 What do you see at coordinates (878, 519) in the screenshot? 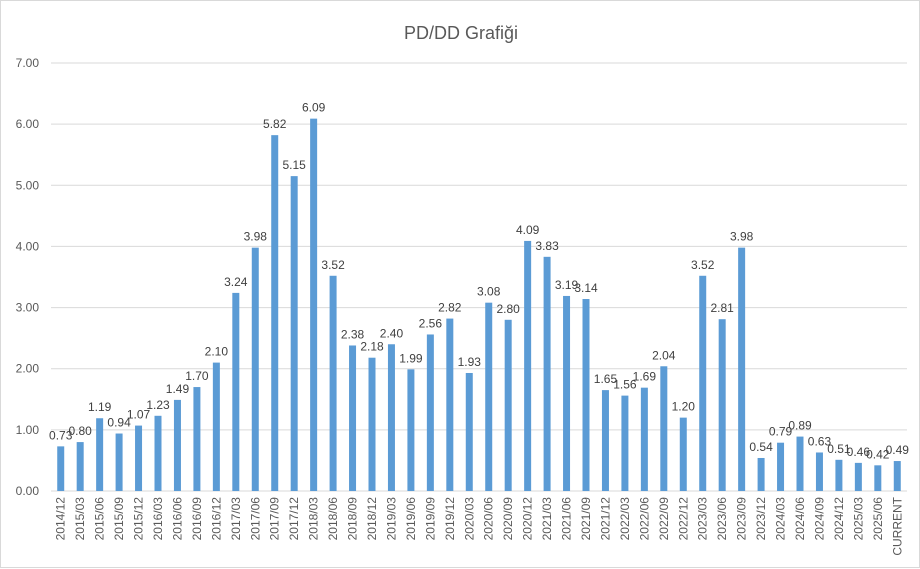
I see `x-tick-label: 2025/06` at bounding box center [878, 519].